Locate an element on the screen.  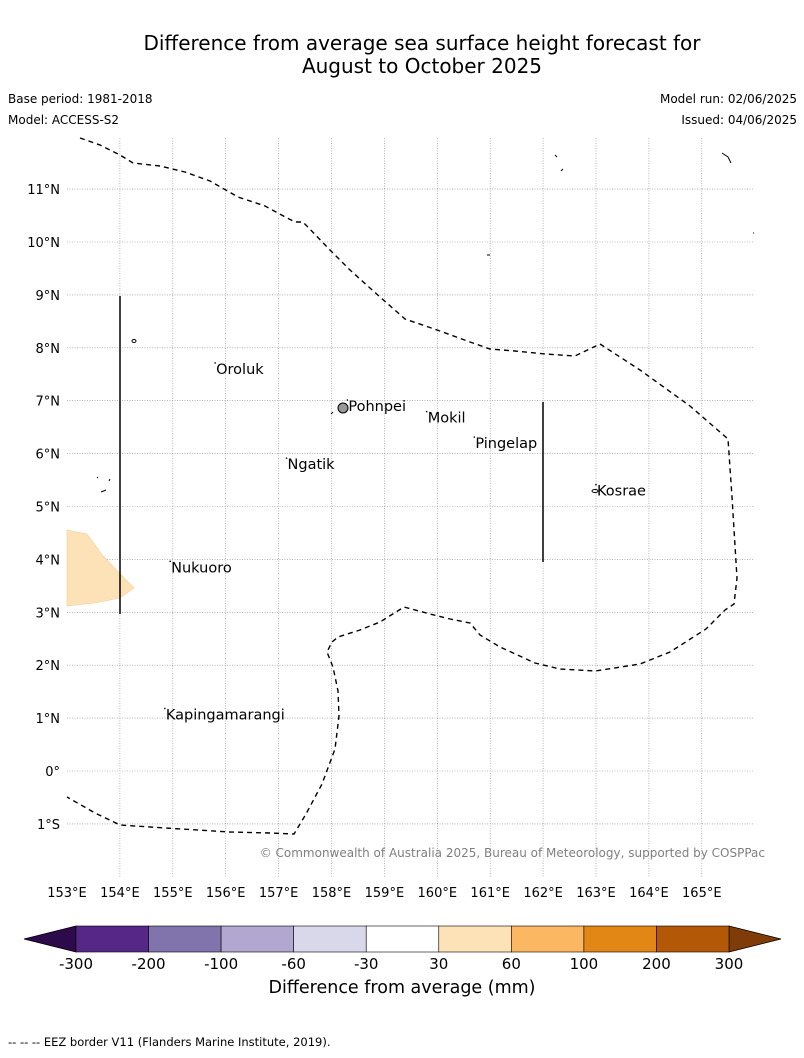
place-label: Nukuoro is located at coordinates (201, 568).